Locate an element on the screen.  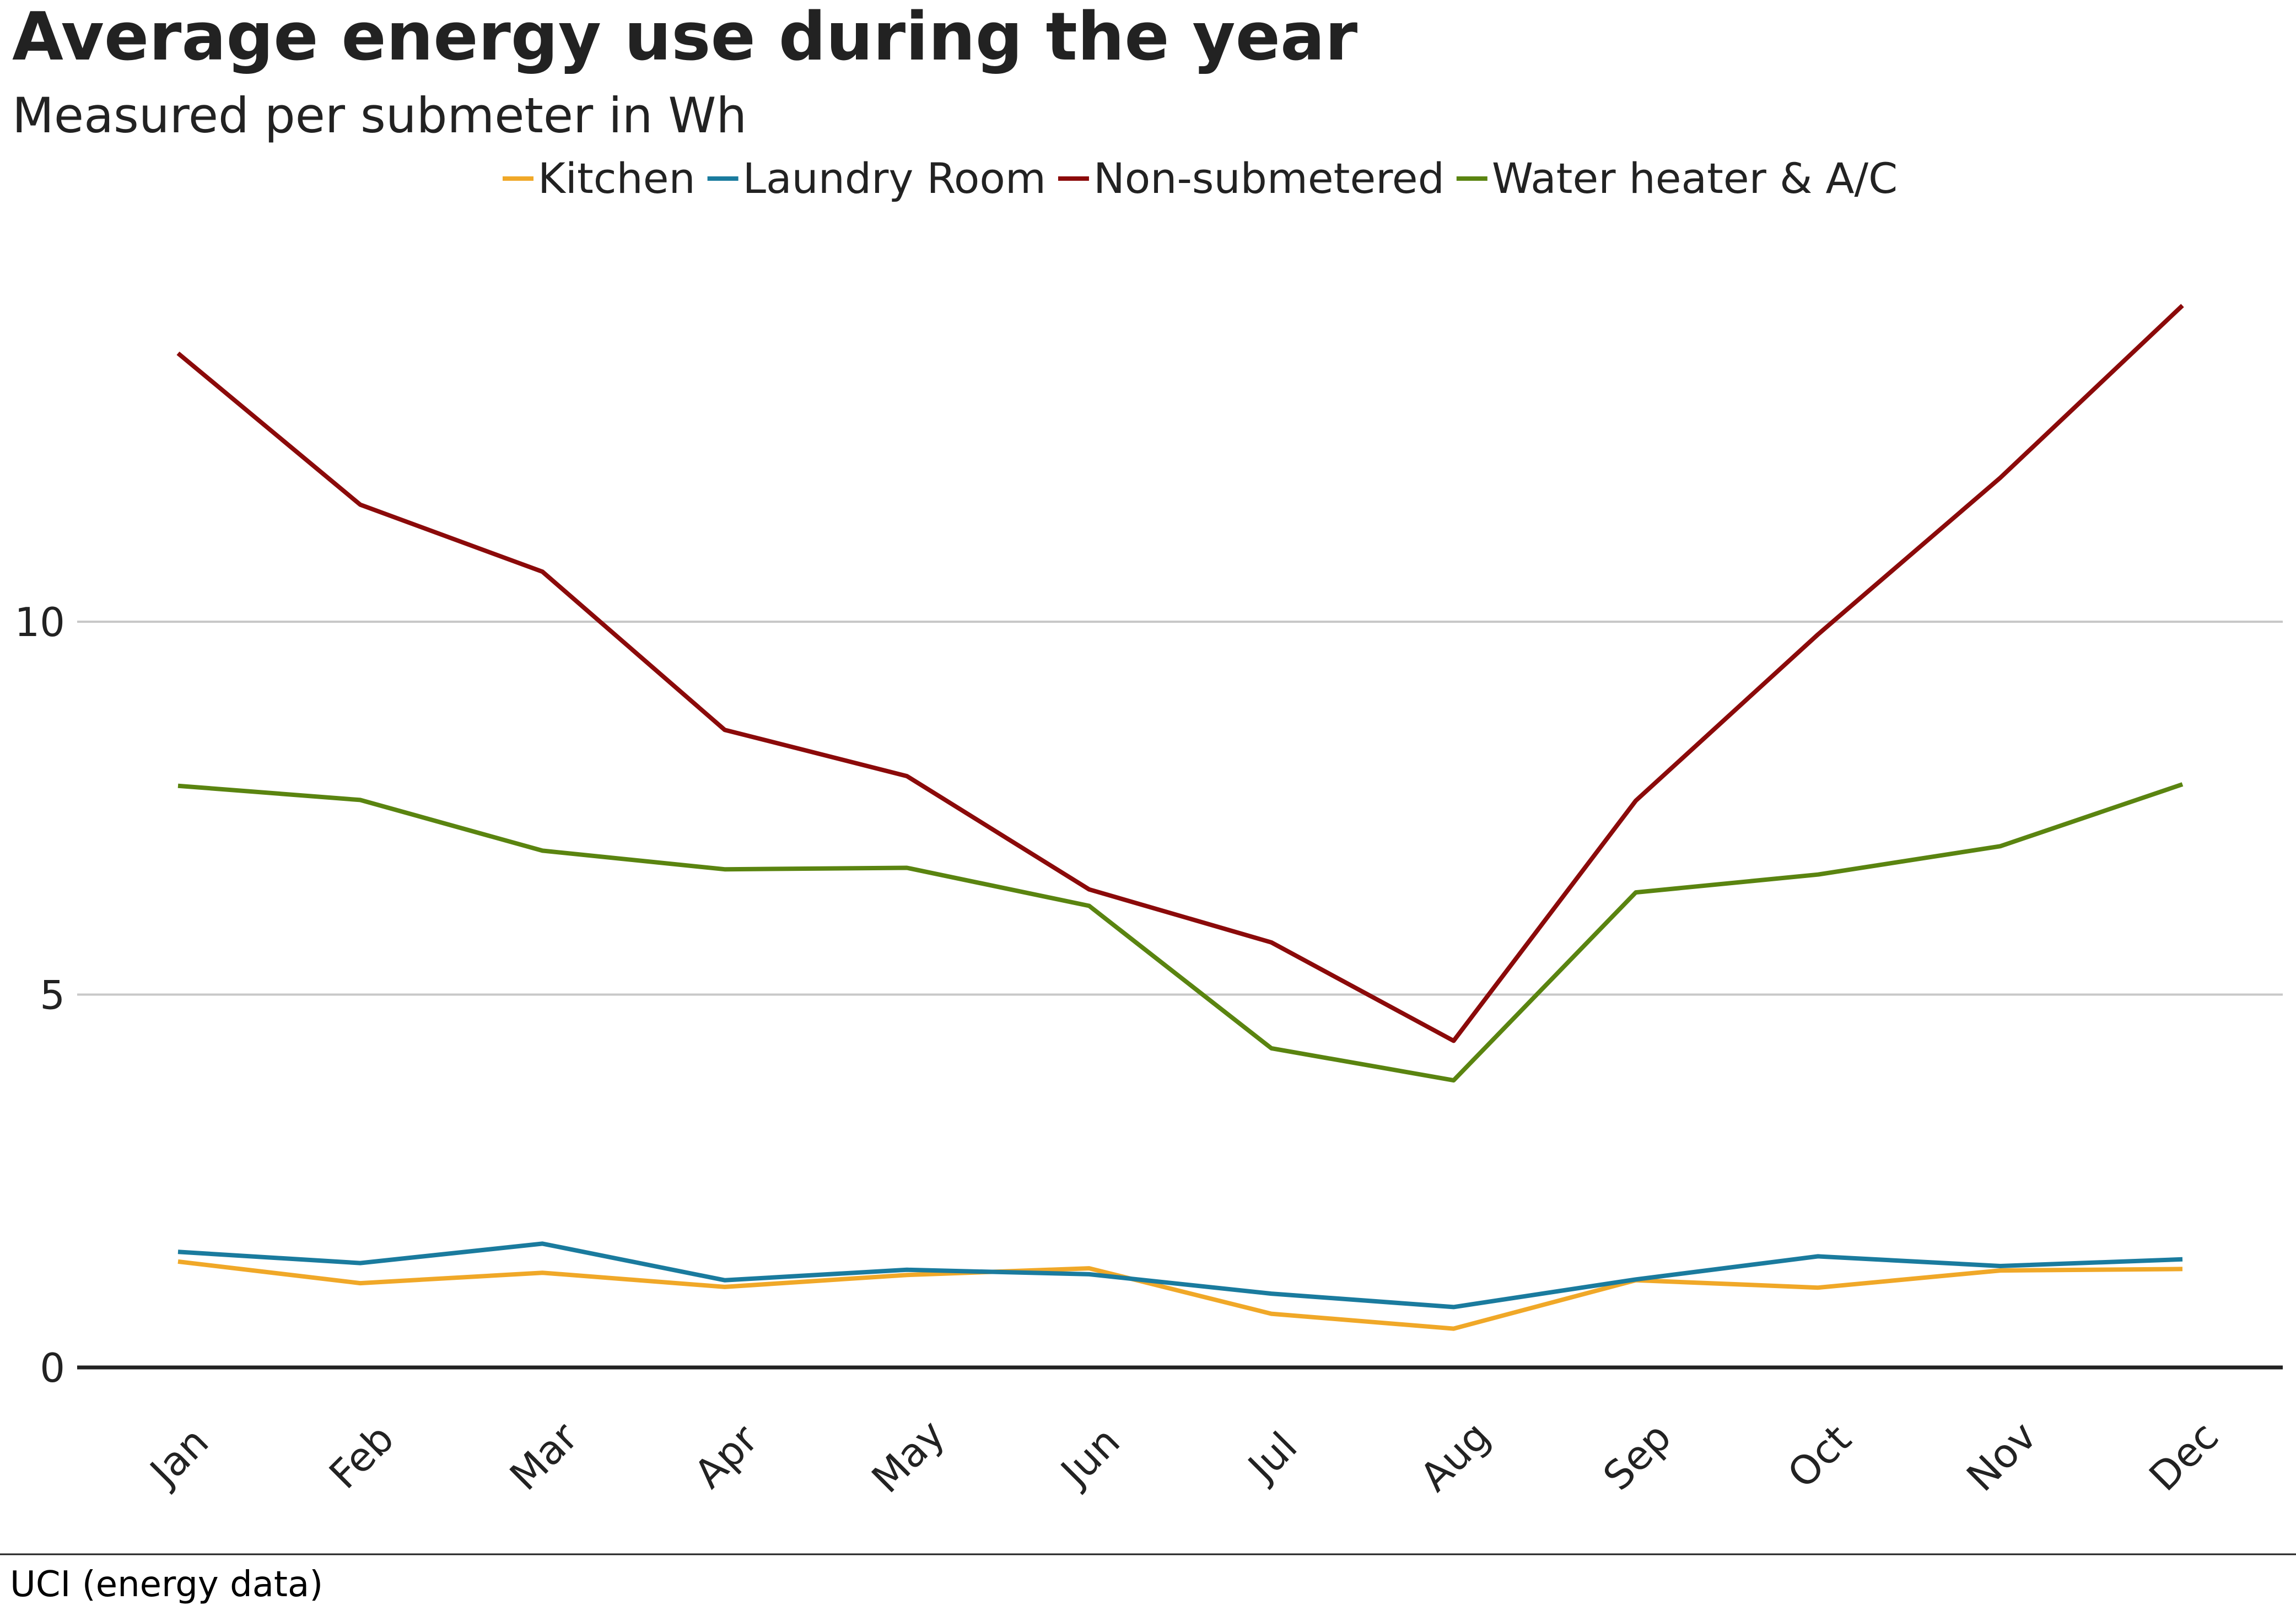
x-tick-label: Nov is located at coordinates (2002, 1457).